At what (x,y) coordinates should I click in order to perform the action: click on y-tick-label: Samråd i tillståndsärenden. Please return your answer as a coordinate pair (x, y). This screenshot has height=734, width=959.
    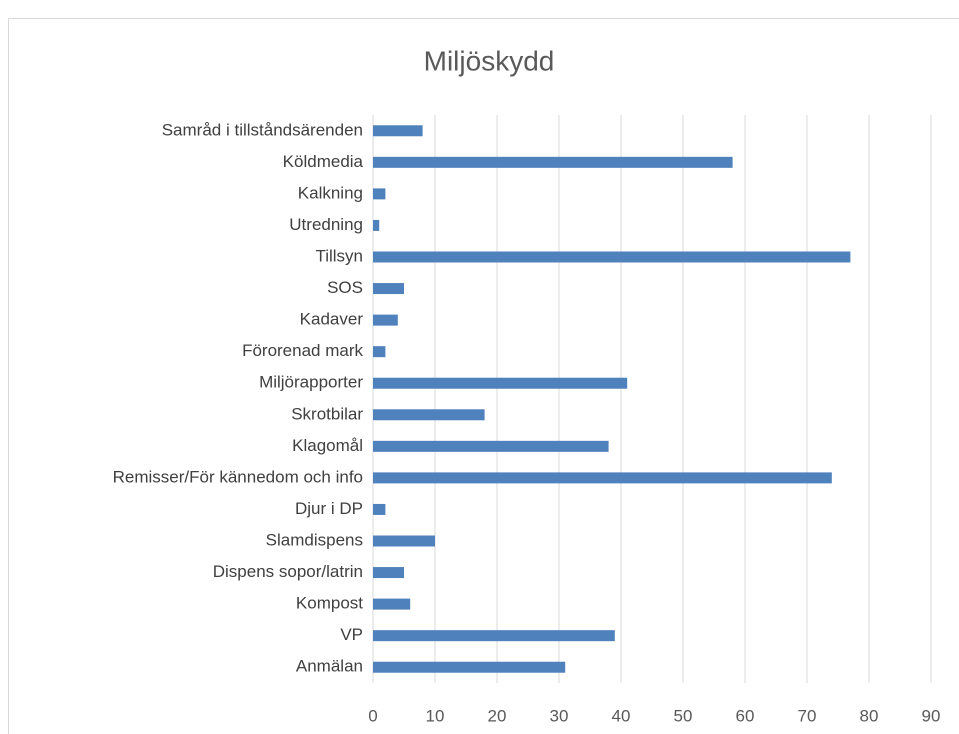
    Looking at the image, I should click on (262, 129).